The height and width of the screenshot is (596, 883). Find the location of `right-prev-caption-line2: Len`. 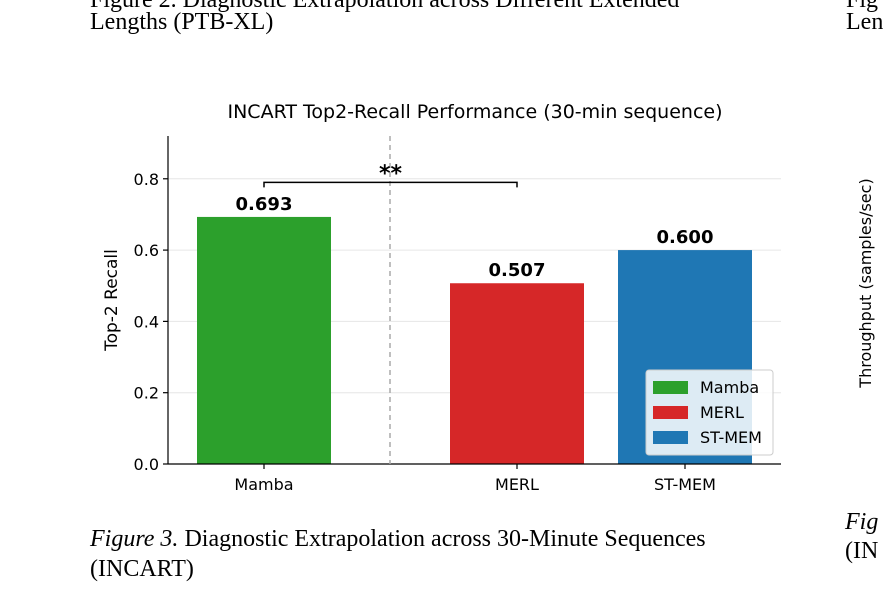

right-prev-caption-line2: Len is located at coordinates (864, 22).